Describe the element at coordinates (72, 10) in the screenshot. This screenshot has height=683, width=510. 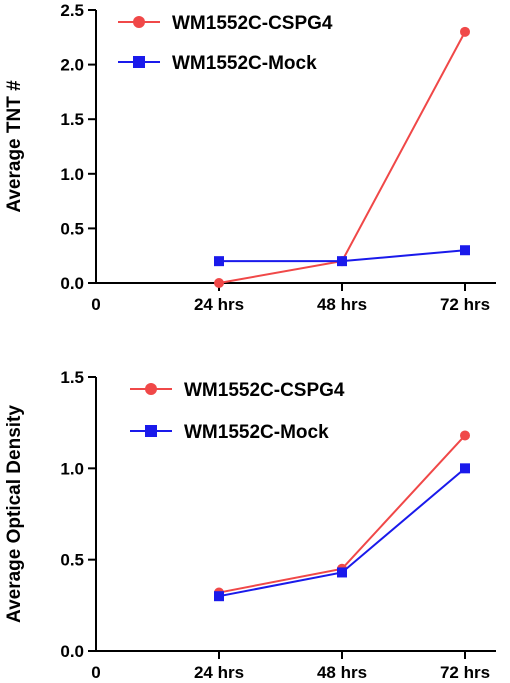
I see `y-tick-label: 2.5` at that location.